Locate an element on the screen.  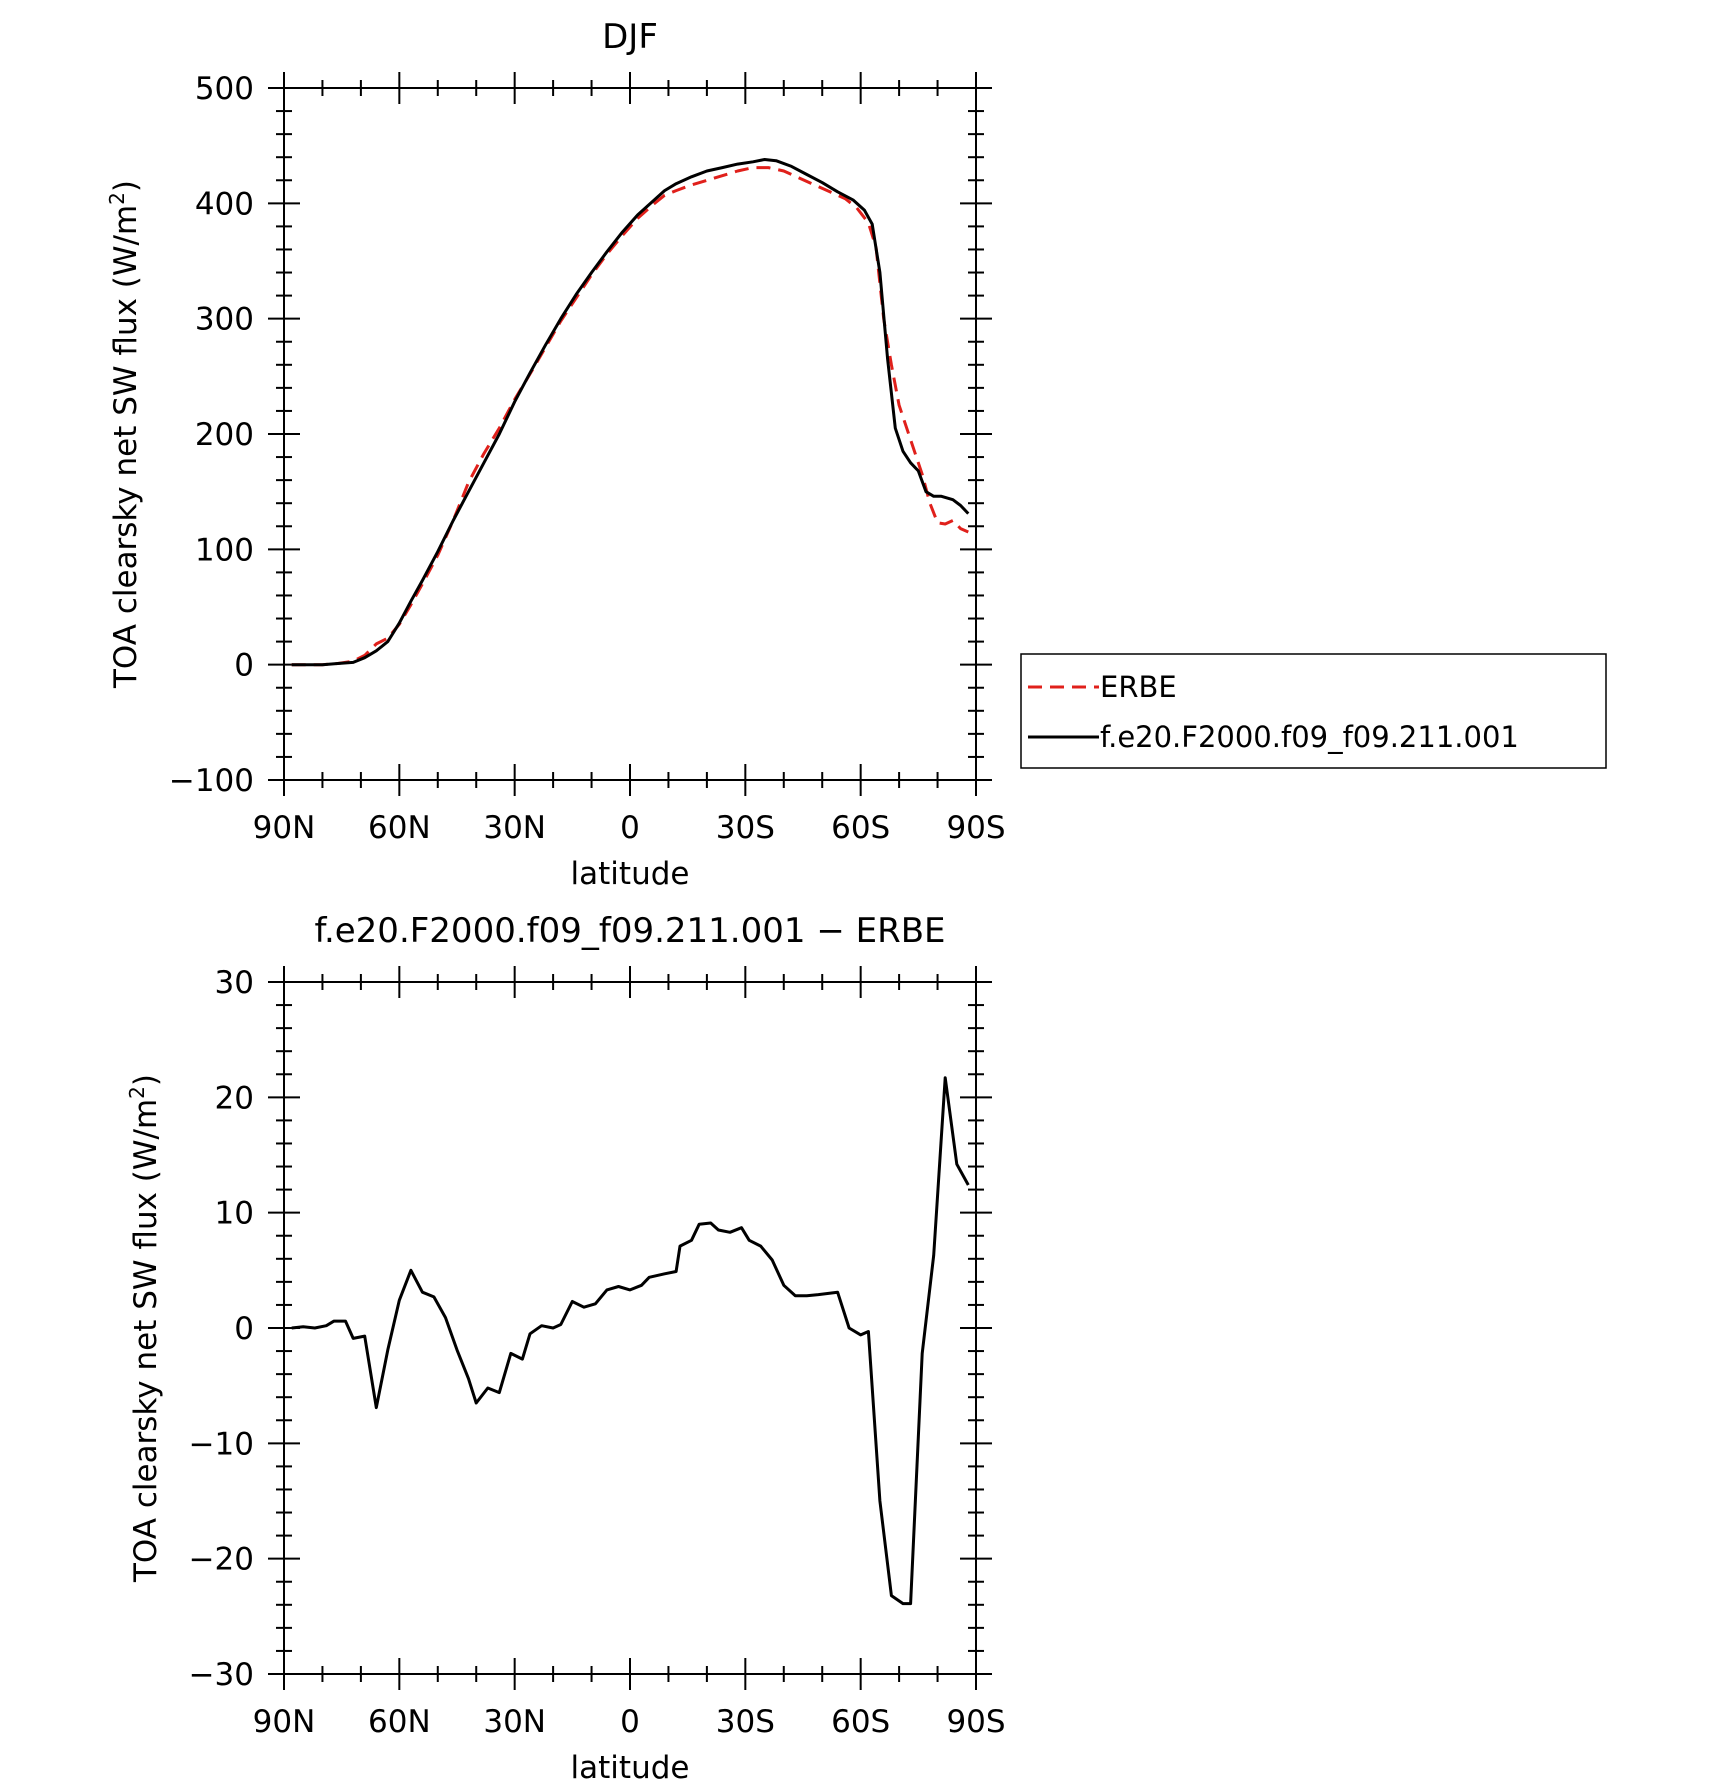
legend: ERBE f.e20.F2000.f09_f09.211.001 is located at coordinates (1313, 711).